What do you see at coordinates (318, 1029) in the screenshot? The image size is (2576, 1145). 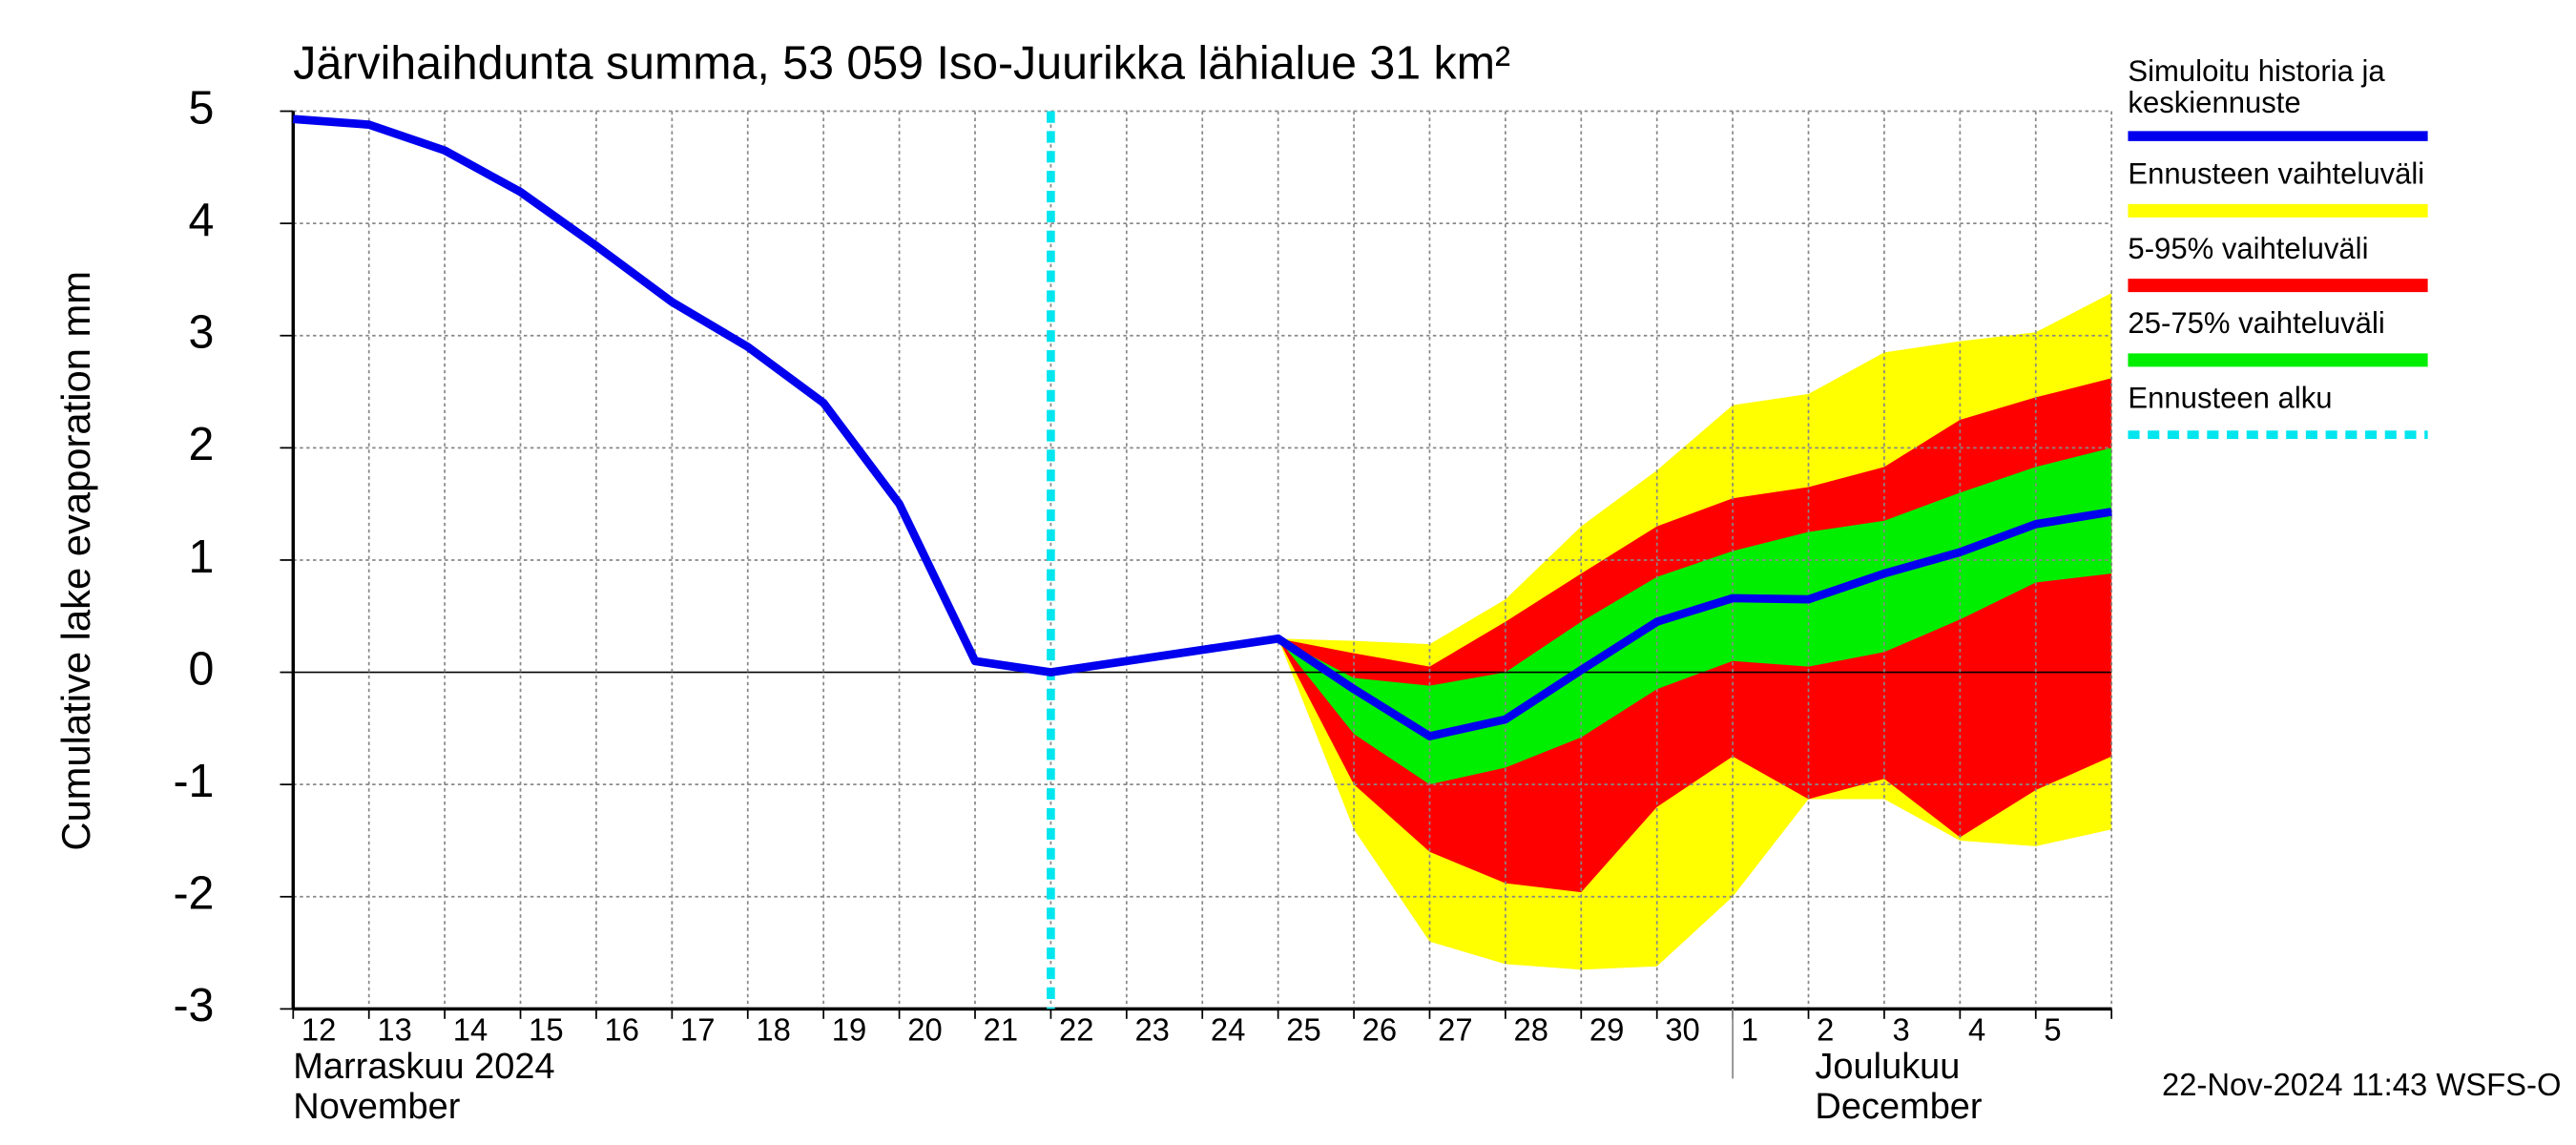 I see `x-tick-label: 12` at bounding box center [318, 1029].